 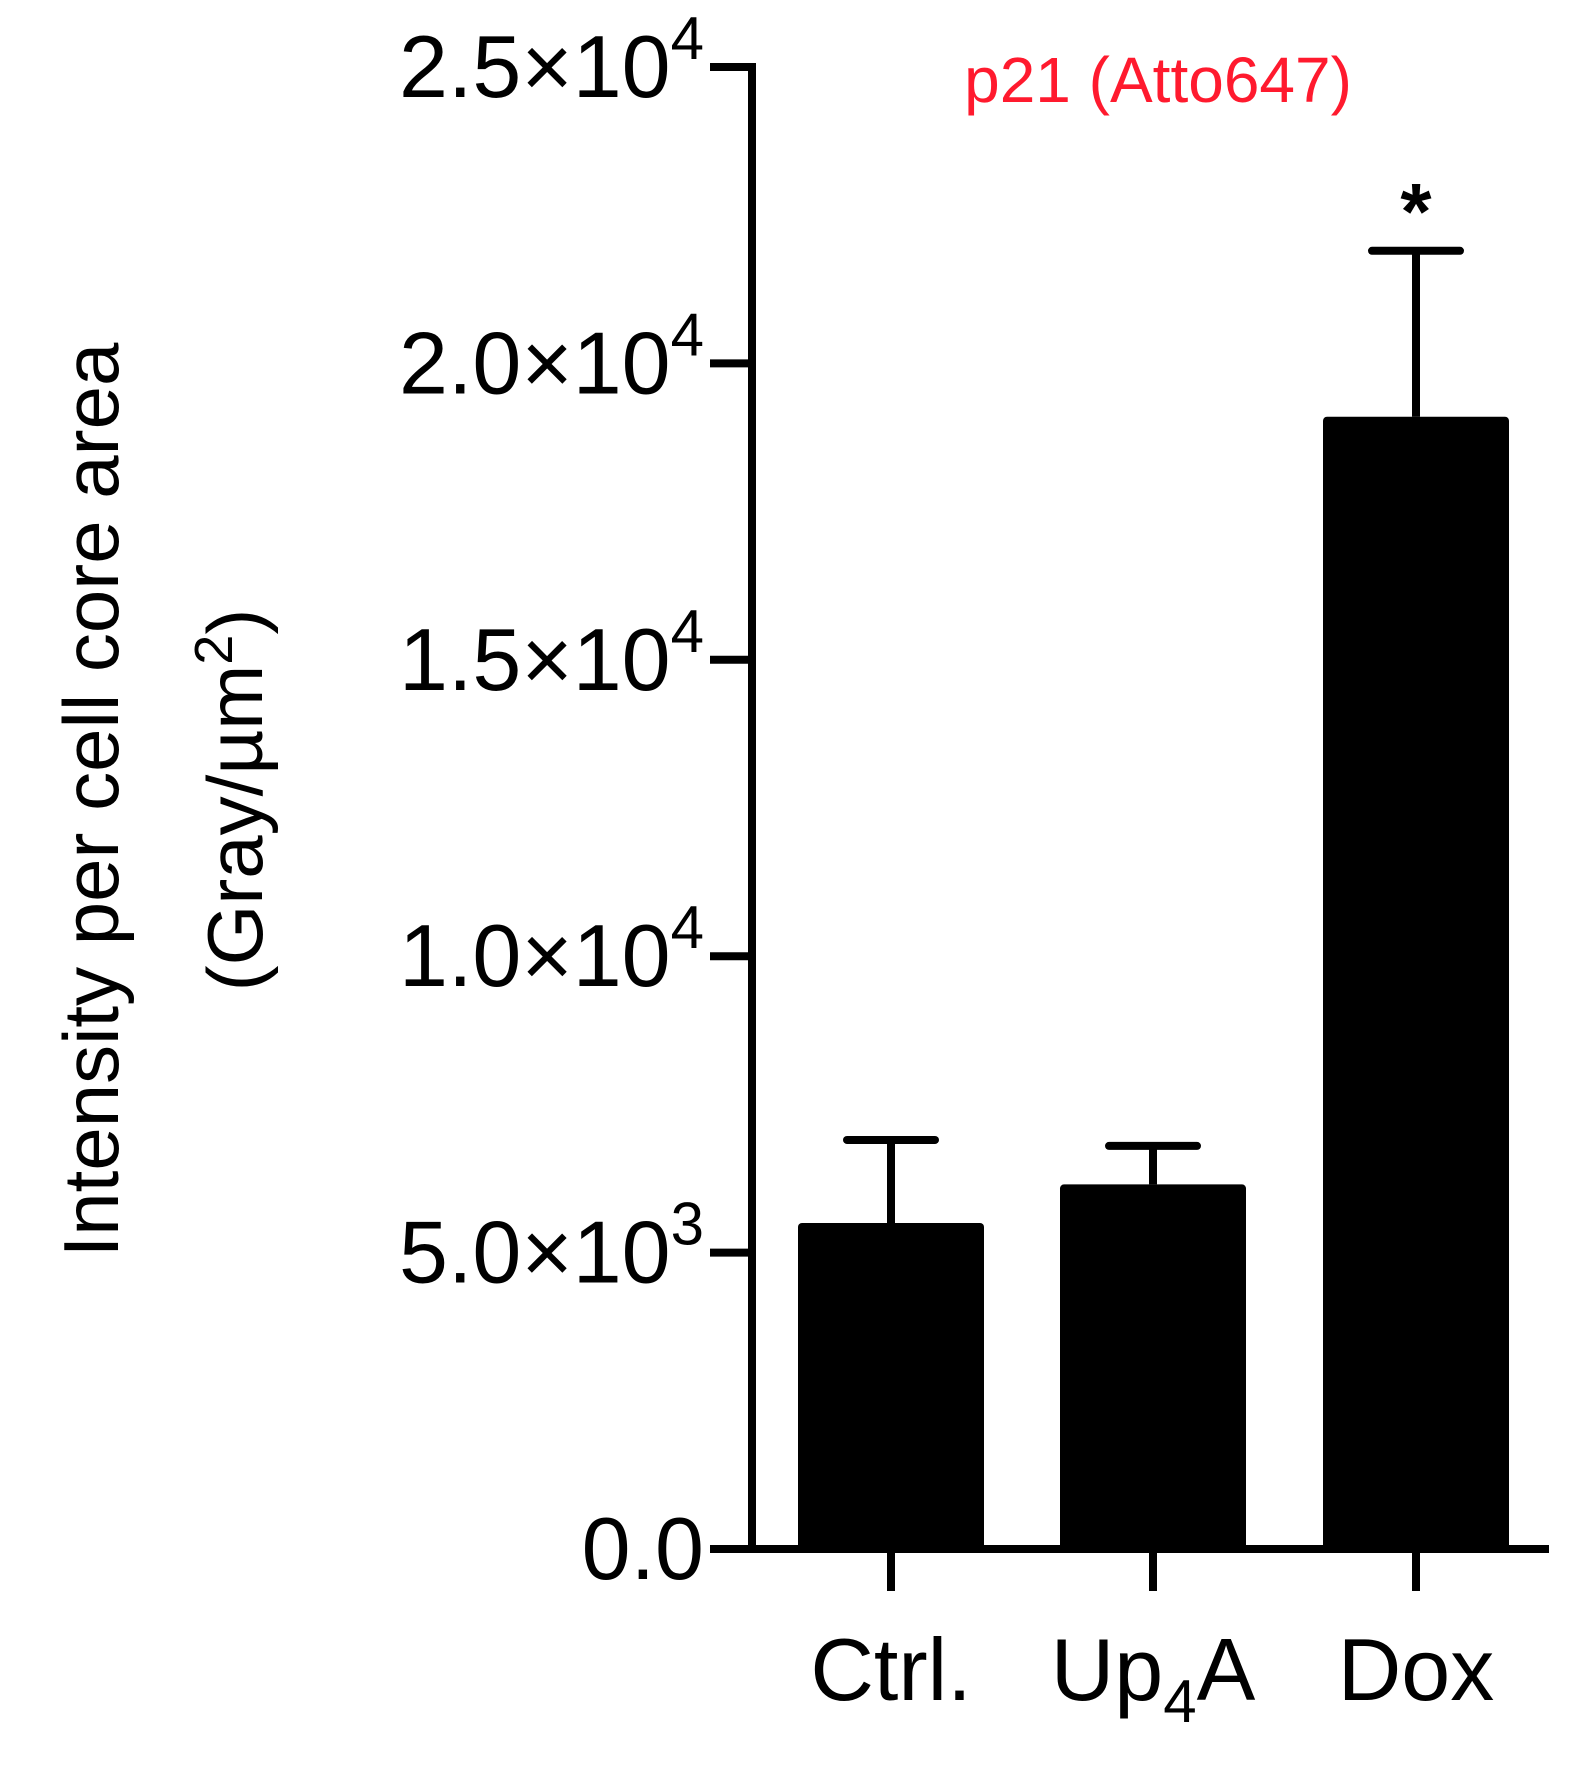 I want to click on x-tick-label: Dox, so click(x=1416, y=1669).